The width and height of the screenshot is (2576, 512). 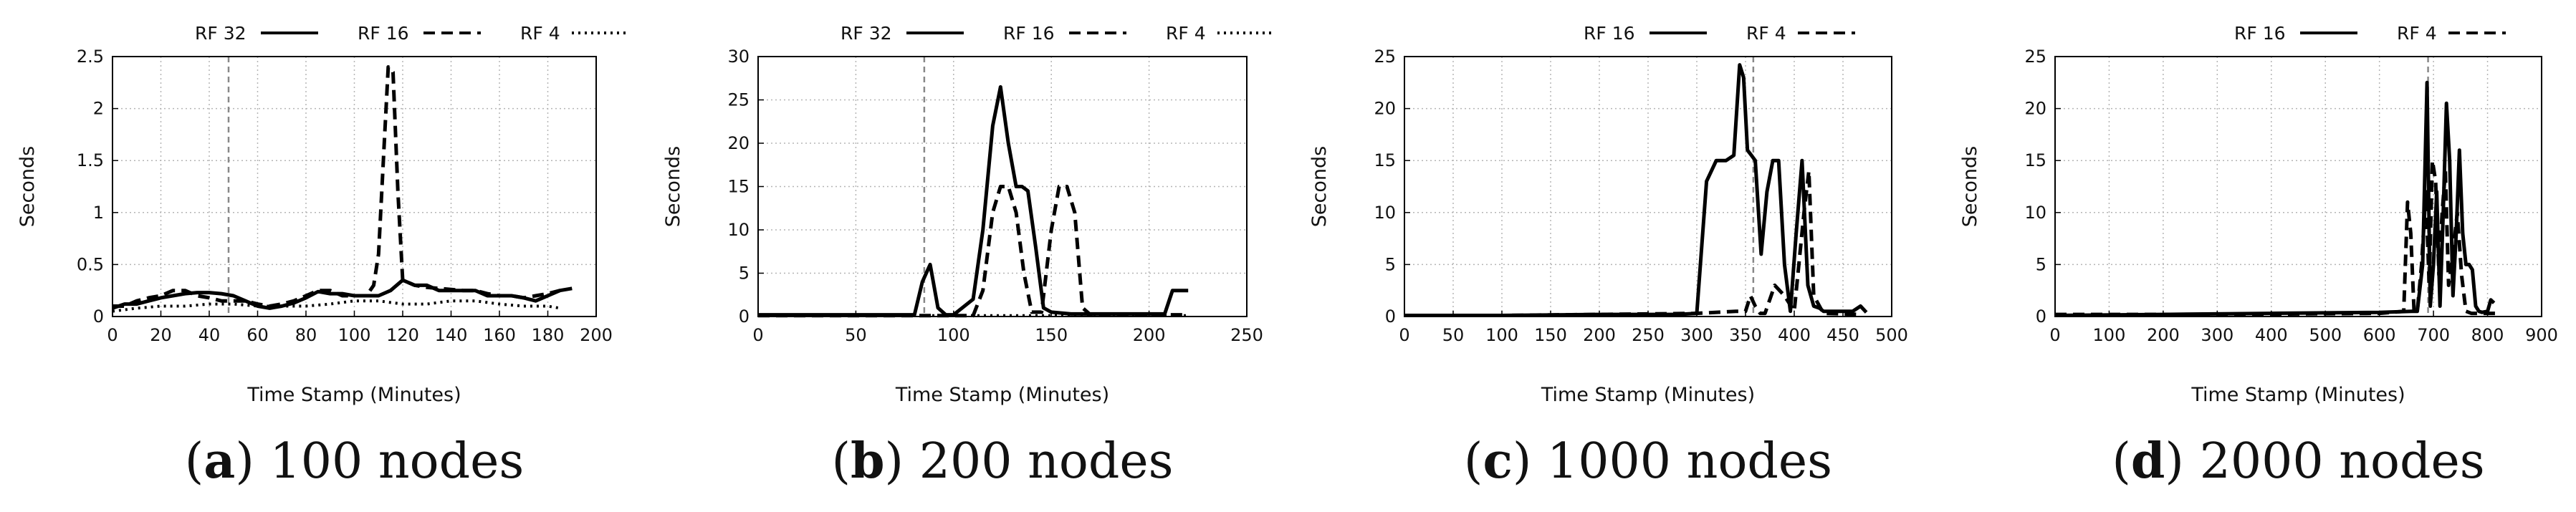 I want to click on y-tick-label: 1.5, so click(x=90, y=160).